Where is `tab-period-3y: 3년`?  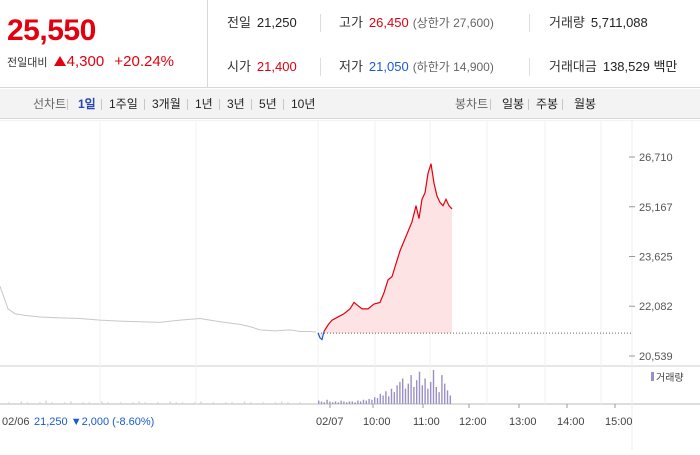
tab-period-3y: 3년 is located at coordinates (236, 104).